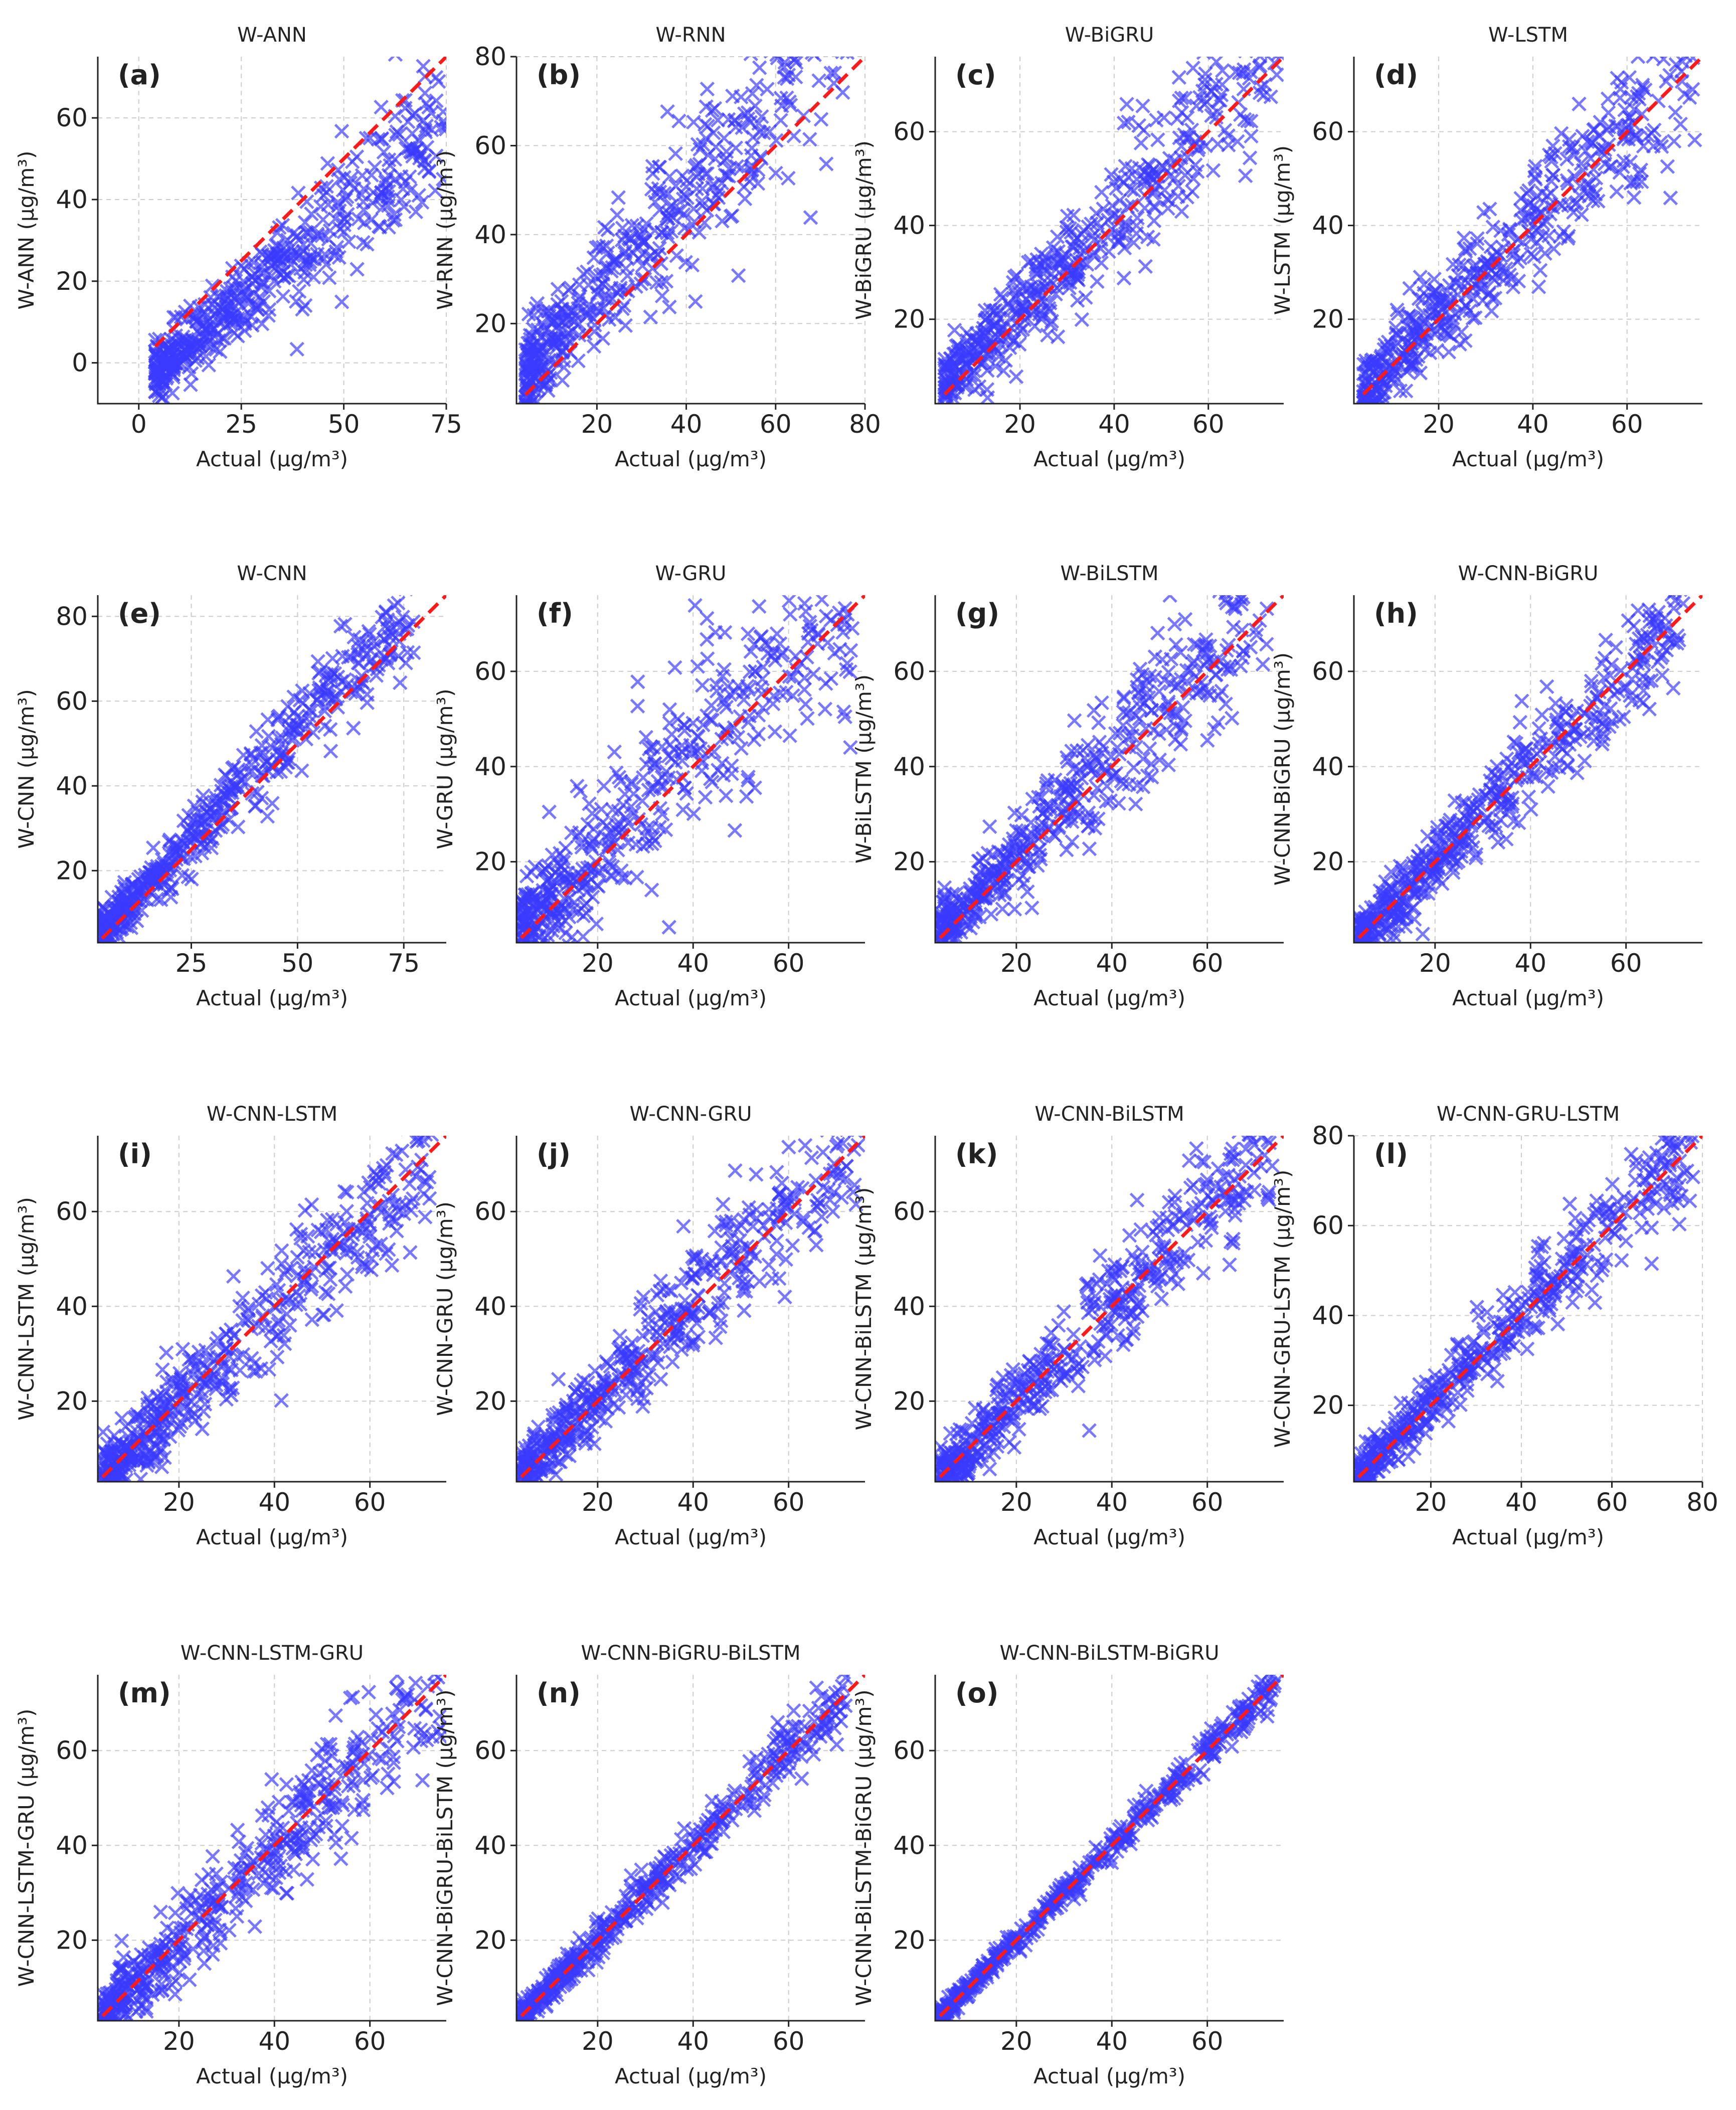  Describe the element at coordinates (72, 117) in the screenshot. I see `y-tick-label: 60` at that location.